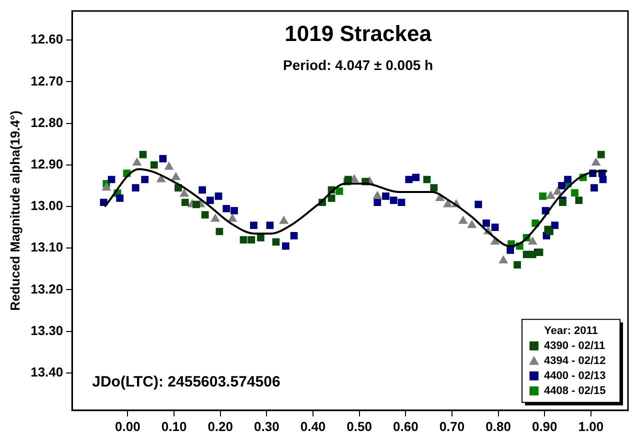 This screenshot has width=635, height=438. I want to click on x-tick-label: 0.90, so click(545, 426).